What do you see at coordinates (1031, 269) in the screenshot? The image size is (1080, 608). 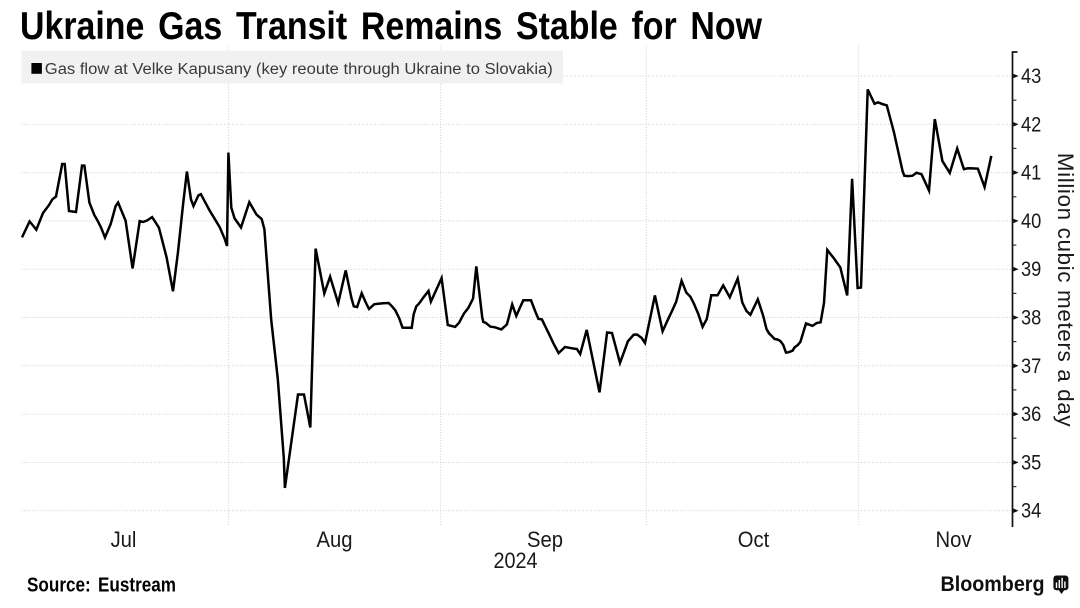 I see `svg-text: 39` at bounding box center [1031, 269].